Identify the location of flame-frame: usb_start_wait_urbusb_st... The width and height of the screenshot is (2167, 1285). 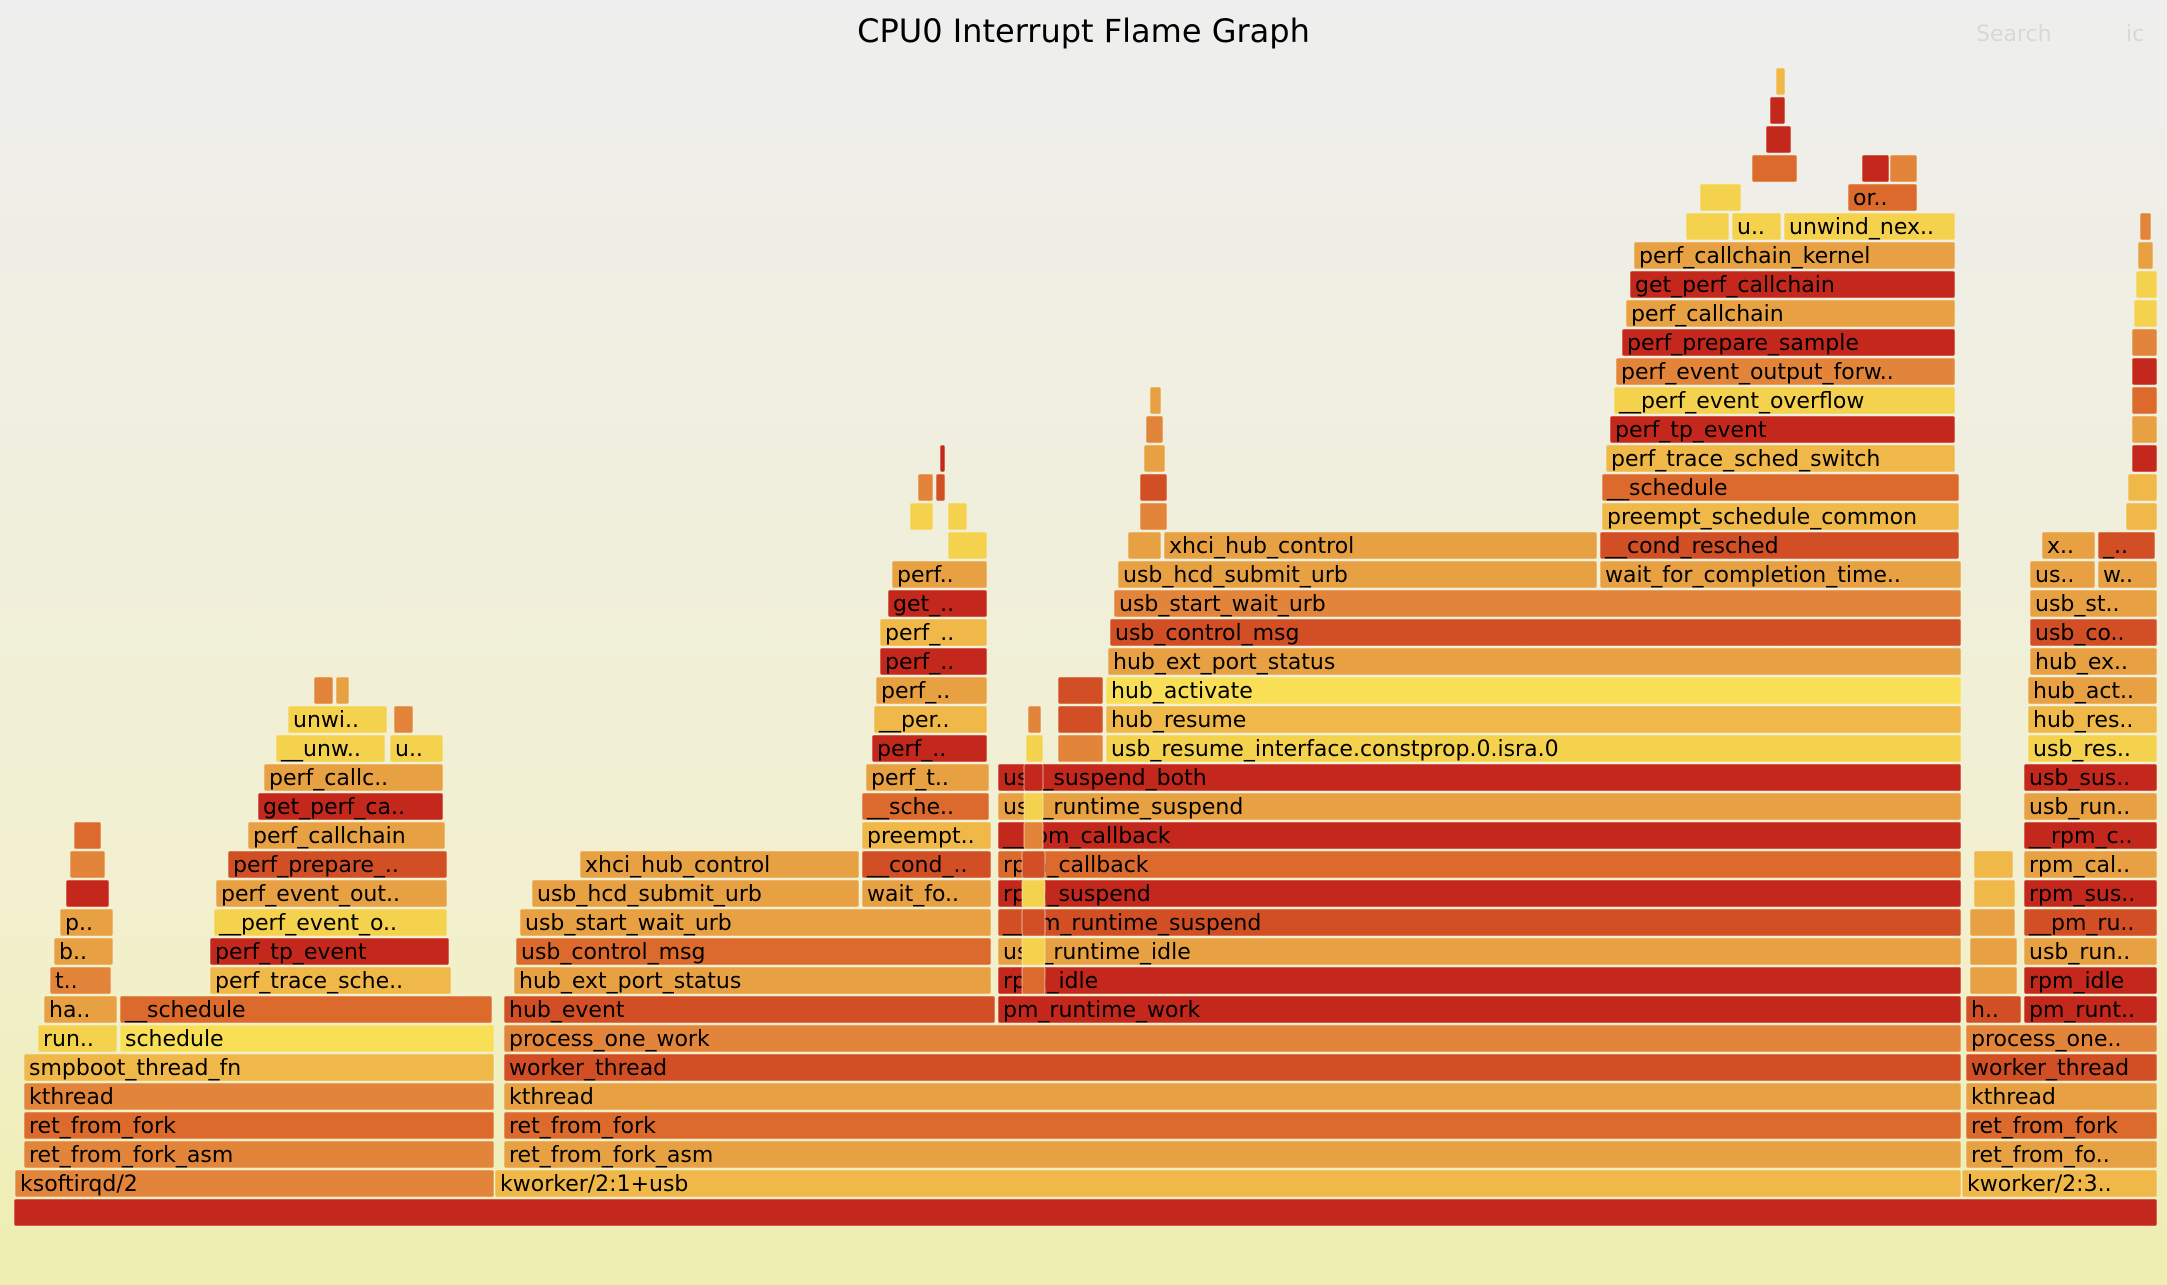
(2093, 603).